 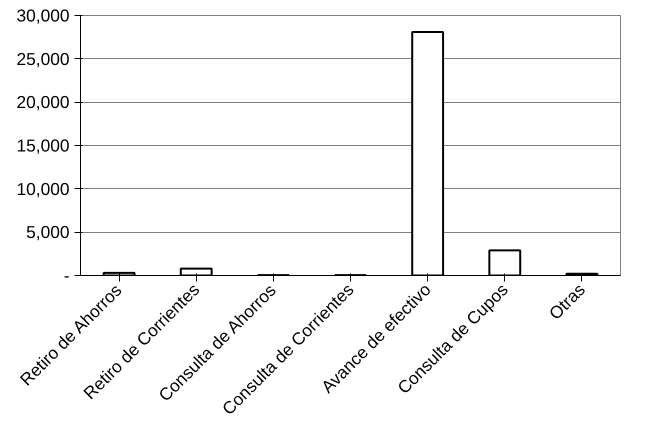 What do you see at coordinates (43, 16) in the screenshot?
I see `y-tick-label: 30,000` at bounding box center [43, 16].